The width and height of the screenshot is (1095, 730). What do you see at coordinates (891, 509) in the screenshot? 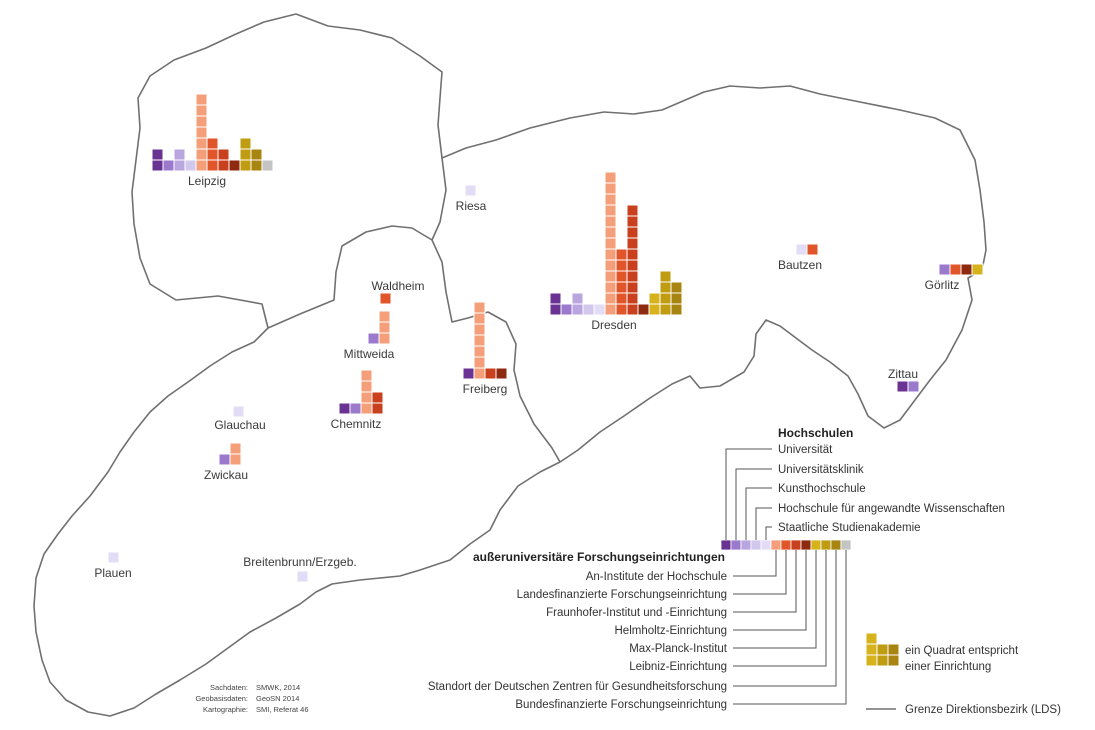
I see `legend-item-label: Hochschule für angewandte Wissenschaften` at bounding box center [891, 509].